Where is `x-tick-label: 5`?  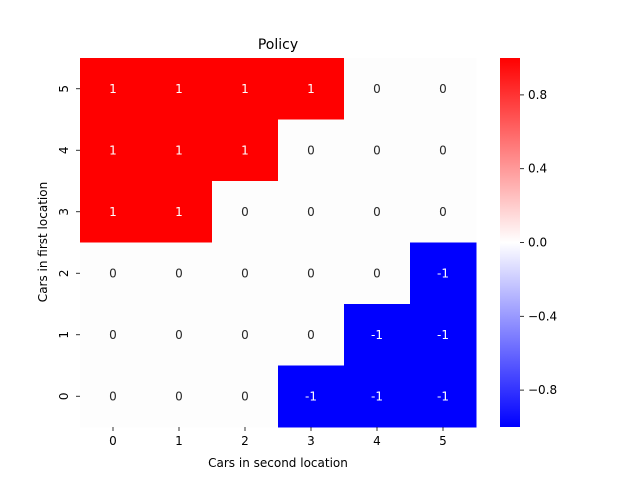
x-tick-label: 5 is located at coordinates (443, 441).